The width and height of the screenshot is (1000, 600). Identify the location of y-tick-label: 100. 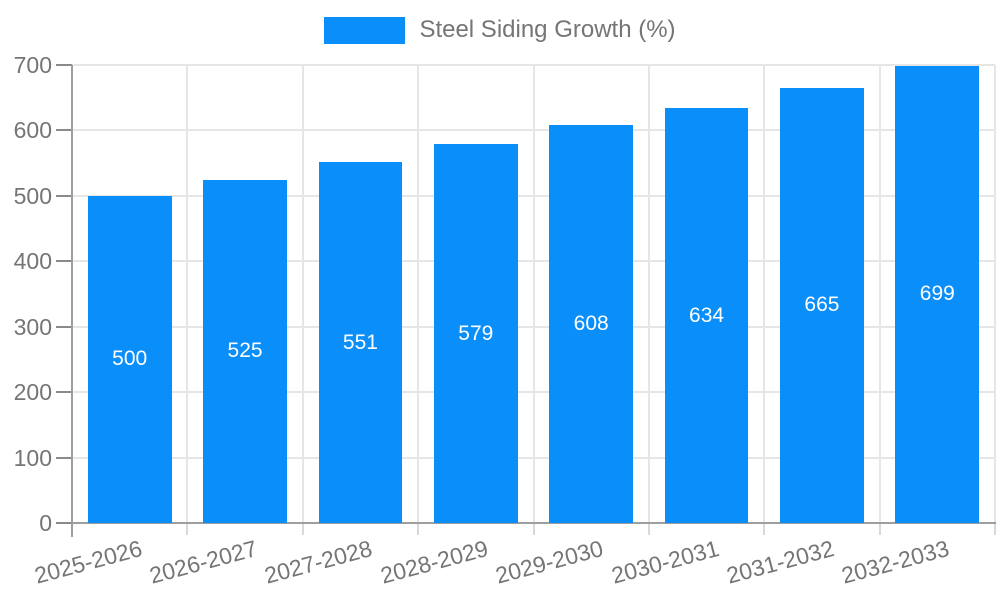
(32, 457).